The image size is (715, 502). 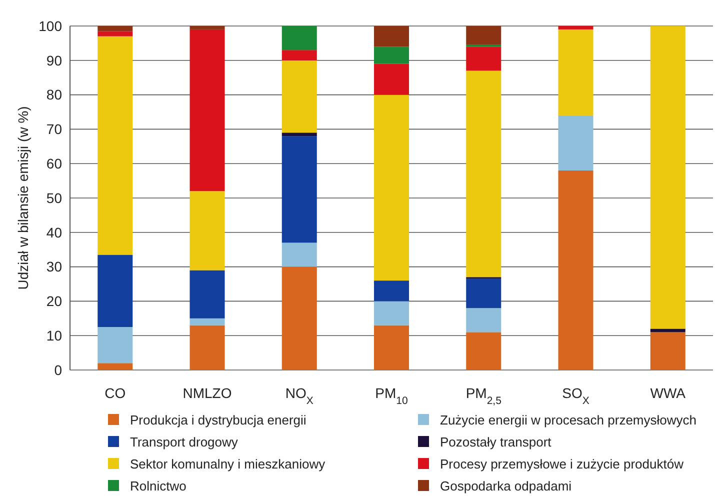 I want to click on y-axis-title: Udział w bilansie emisji (w %), so click(x=23, y=198).